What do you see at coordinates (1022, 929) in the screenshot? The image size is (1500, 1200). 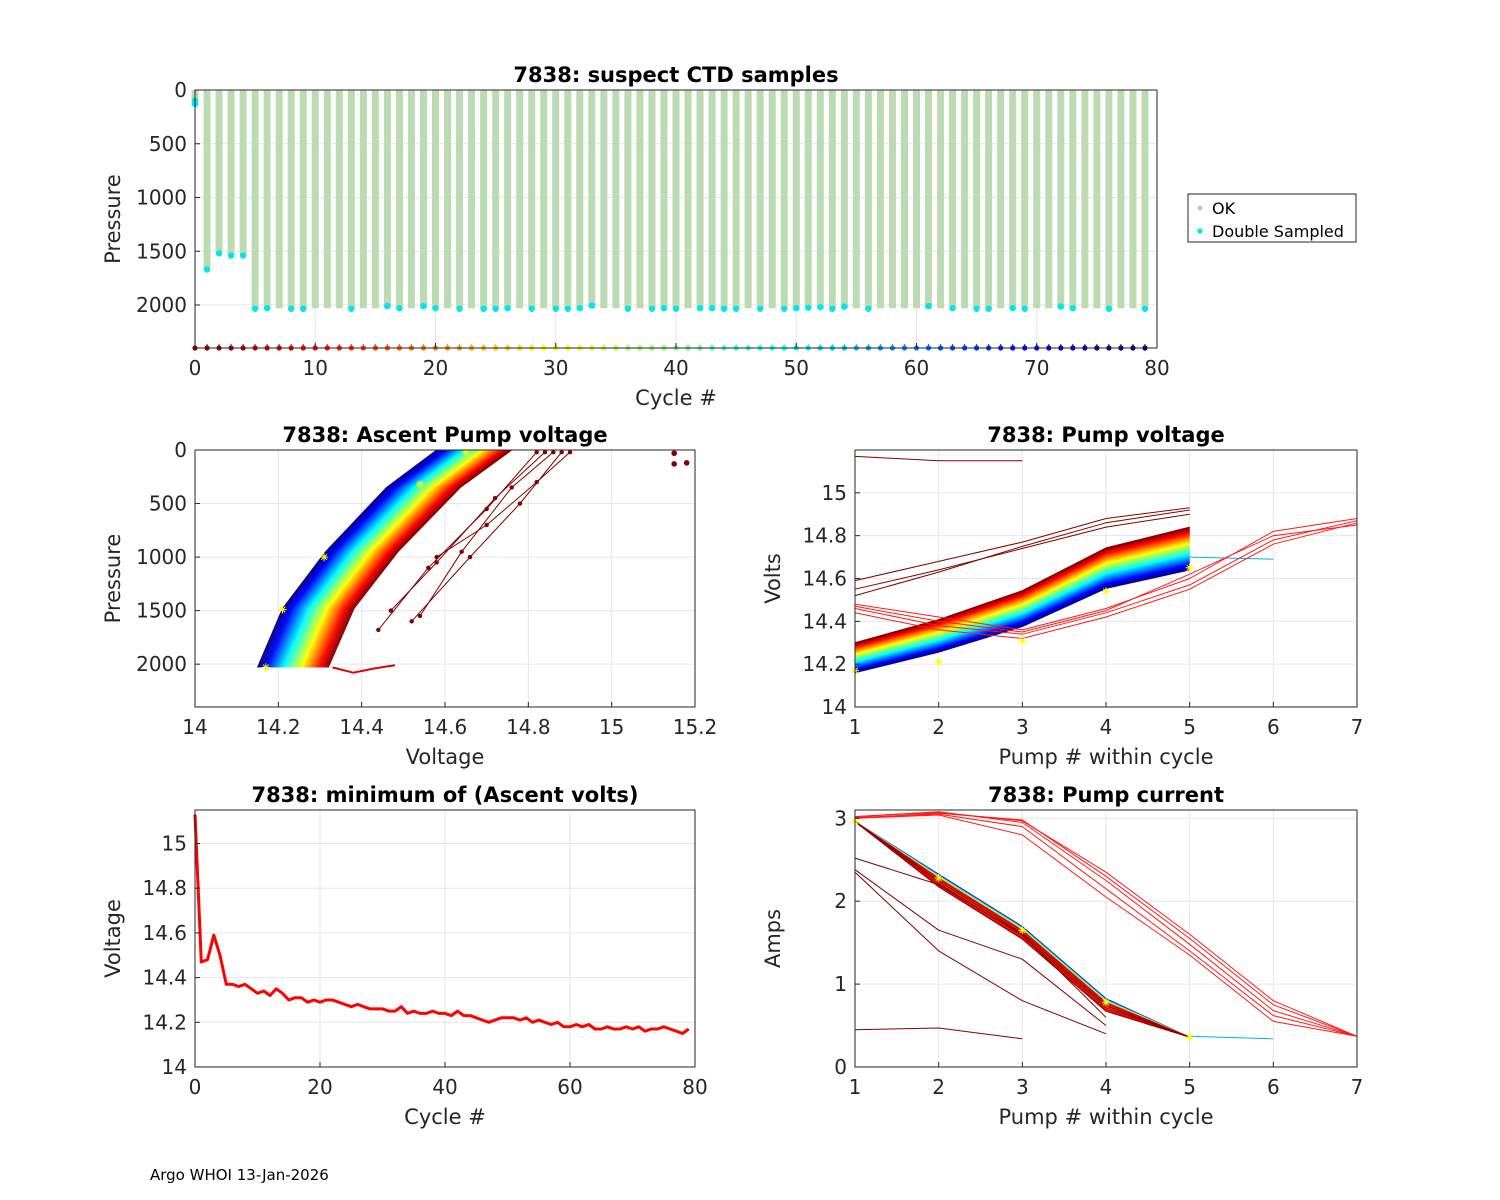 I see `pump-current-line` at bounding box center [1022, 929].